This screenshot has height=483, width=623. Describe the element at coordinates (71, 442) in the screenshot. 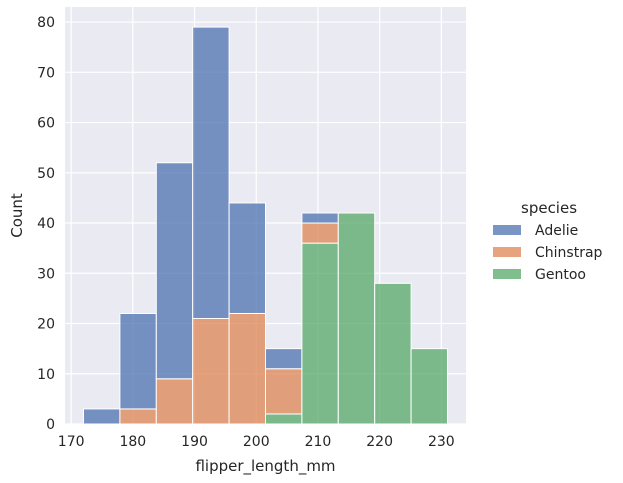

I see `x-tick-label: 170` at that location.